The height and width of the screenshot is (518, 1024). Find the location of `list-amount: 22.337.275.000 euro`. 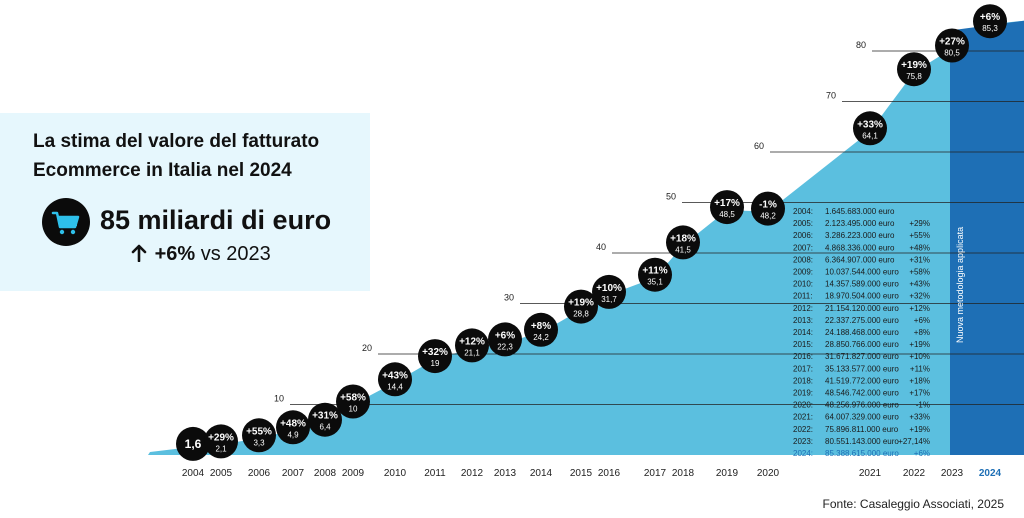

list-amount: 22.337.275.000 euro is located at coordinates (862, 320).